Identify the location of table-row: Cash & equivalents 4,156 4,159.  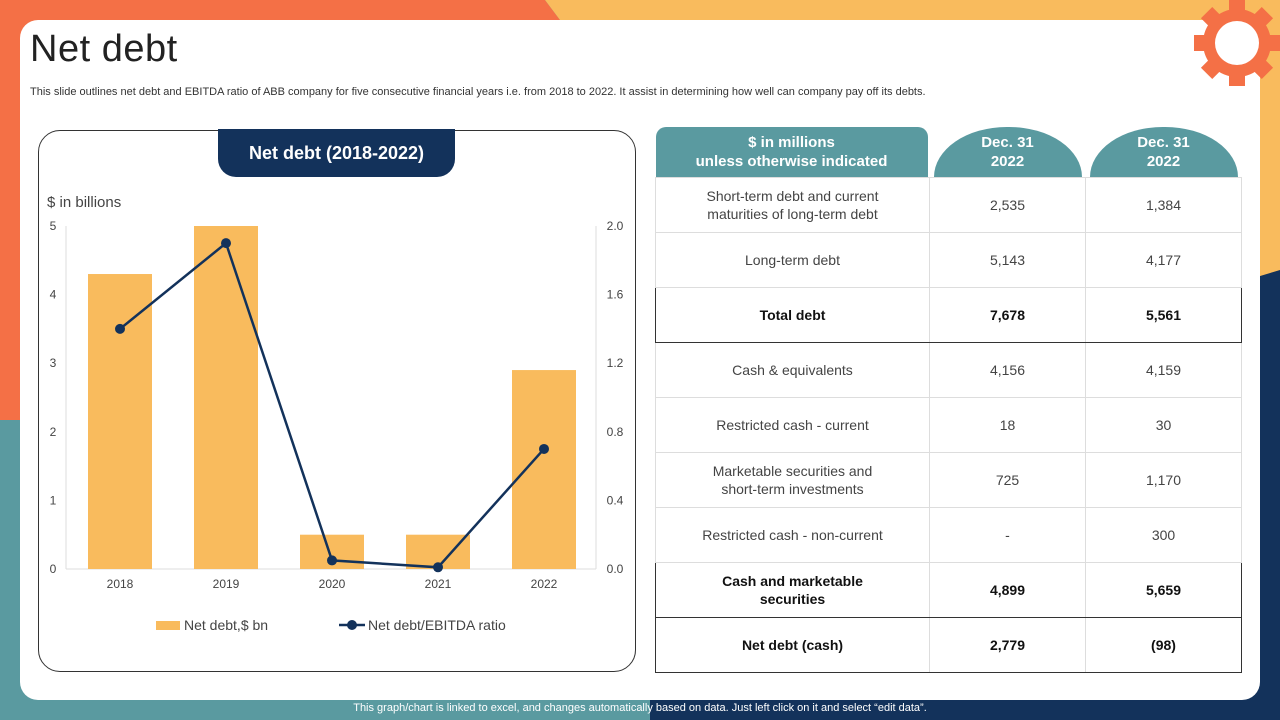
(948, 370).